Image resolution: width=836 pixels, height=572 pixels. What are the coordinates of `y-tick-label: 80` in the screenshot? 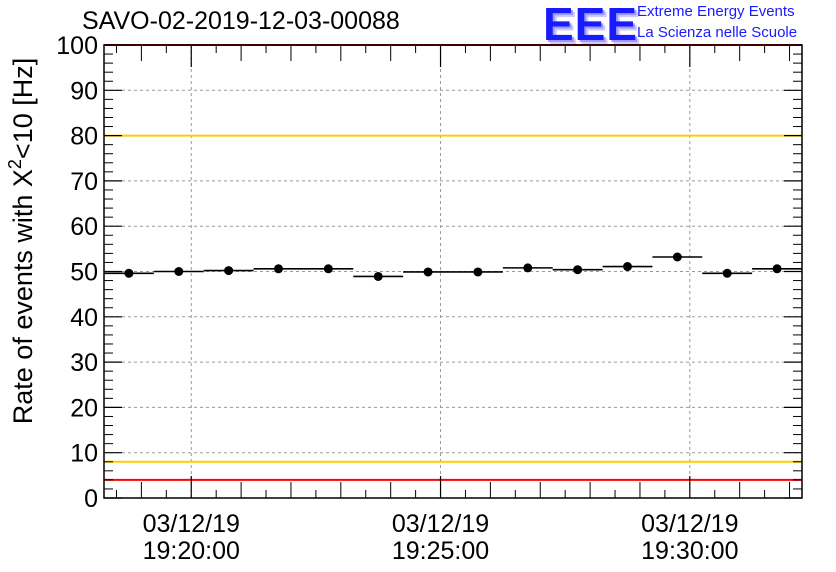 It's located at (84, 137).